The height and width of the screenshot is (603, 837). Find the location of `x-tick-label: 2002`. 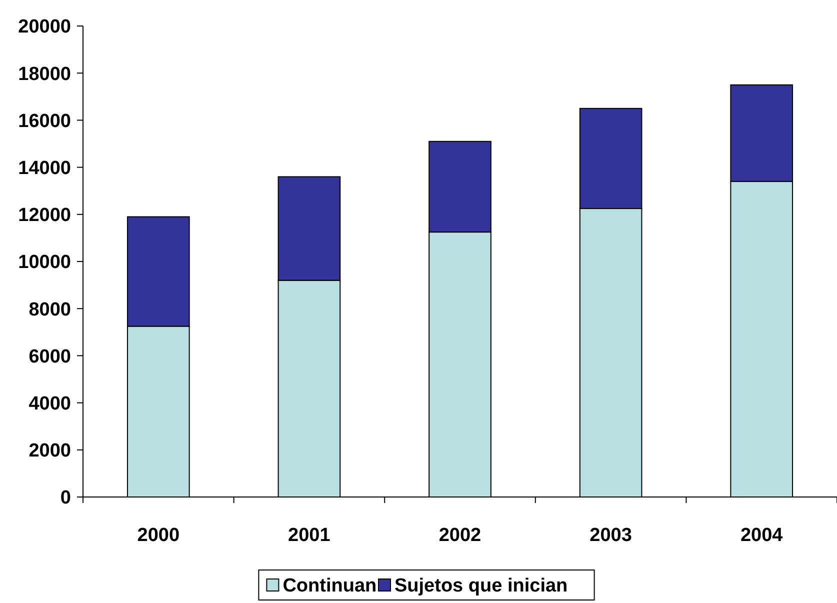

x-tick-label: 2002 is located at coordinates (460, 535).